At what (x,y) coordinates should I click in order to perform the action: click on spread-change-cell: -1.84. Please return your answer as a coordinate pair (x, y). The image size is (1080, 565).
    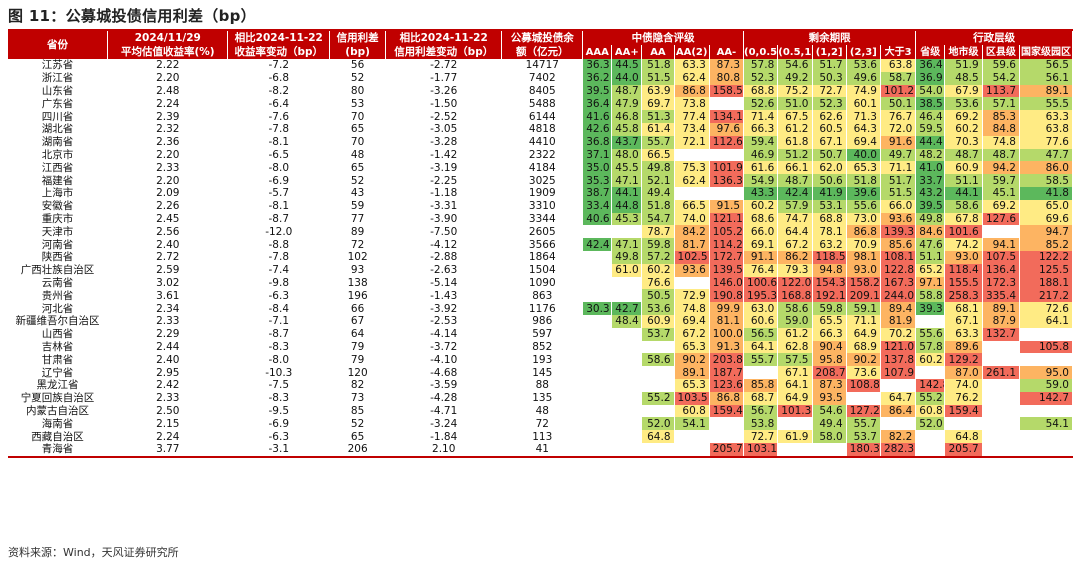
    Looking at the image, I should click on (444, 436).